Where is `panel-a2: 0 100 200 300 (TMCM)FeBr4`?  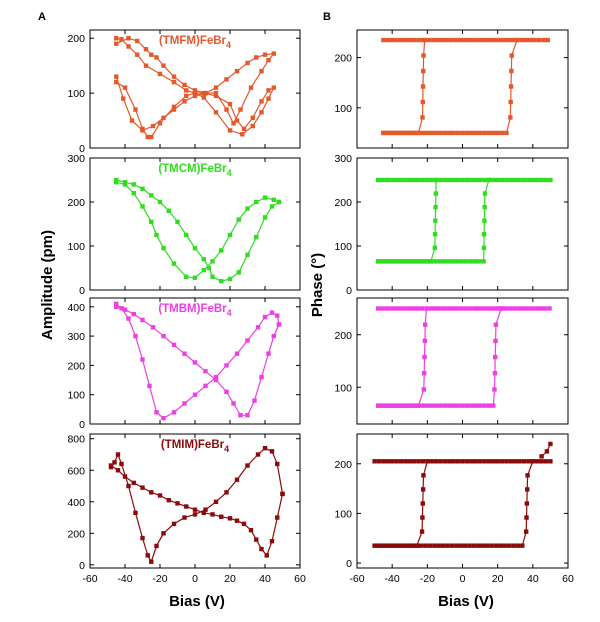
panel-a2: 0 100 200 300 (TMCM)FeBr4 is located at coordinates (184, 225).